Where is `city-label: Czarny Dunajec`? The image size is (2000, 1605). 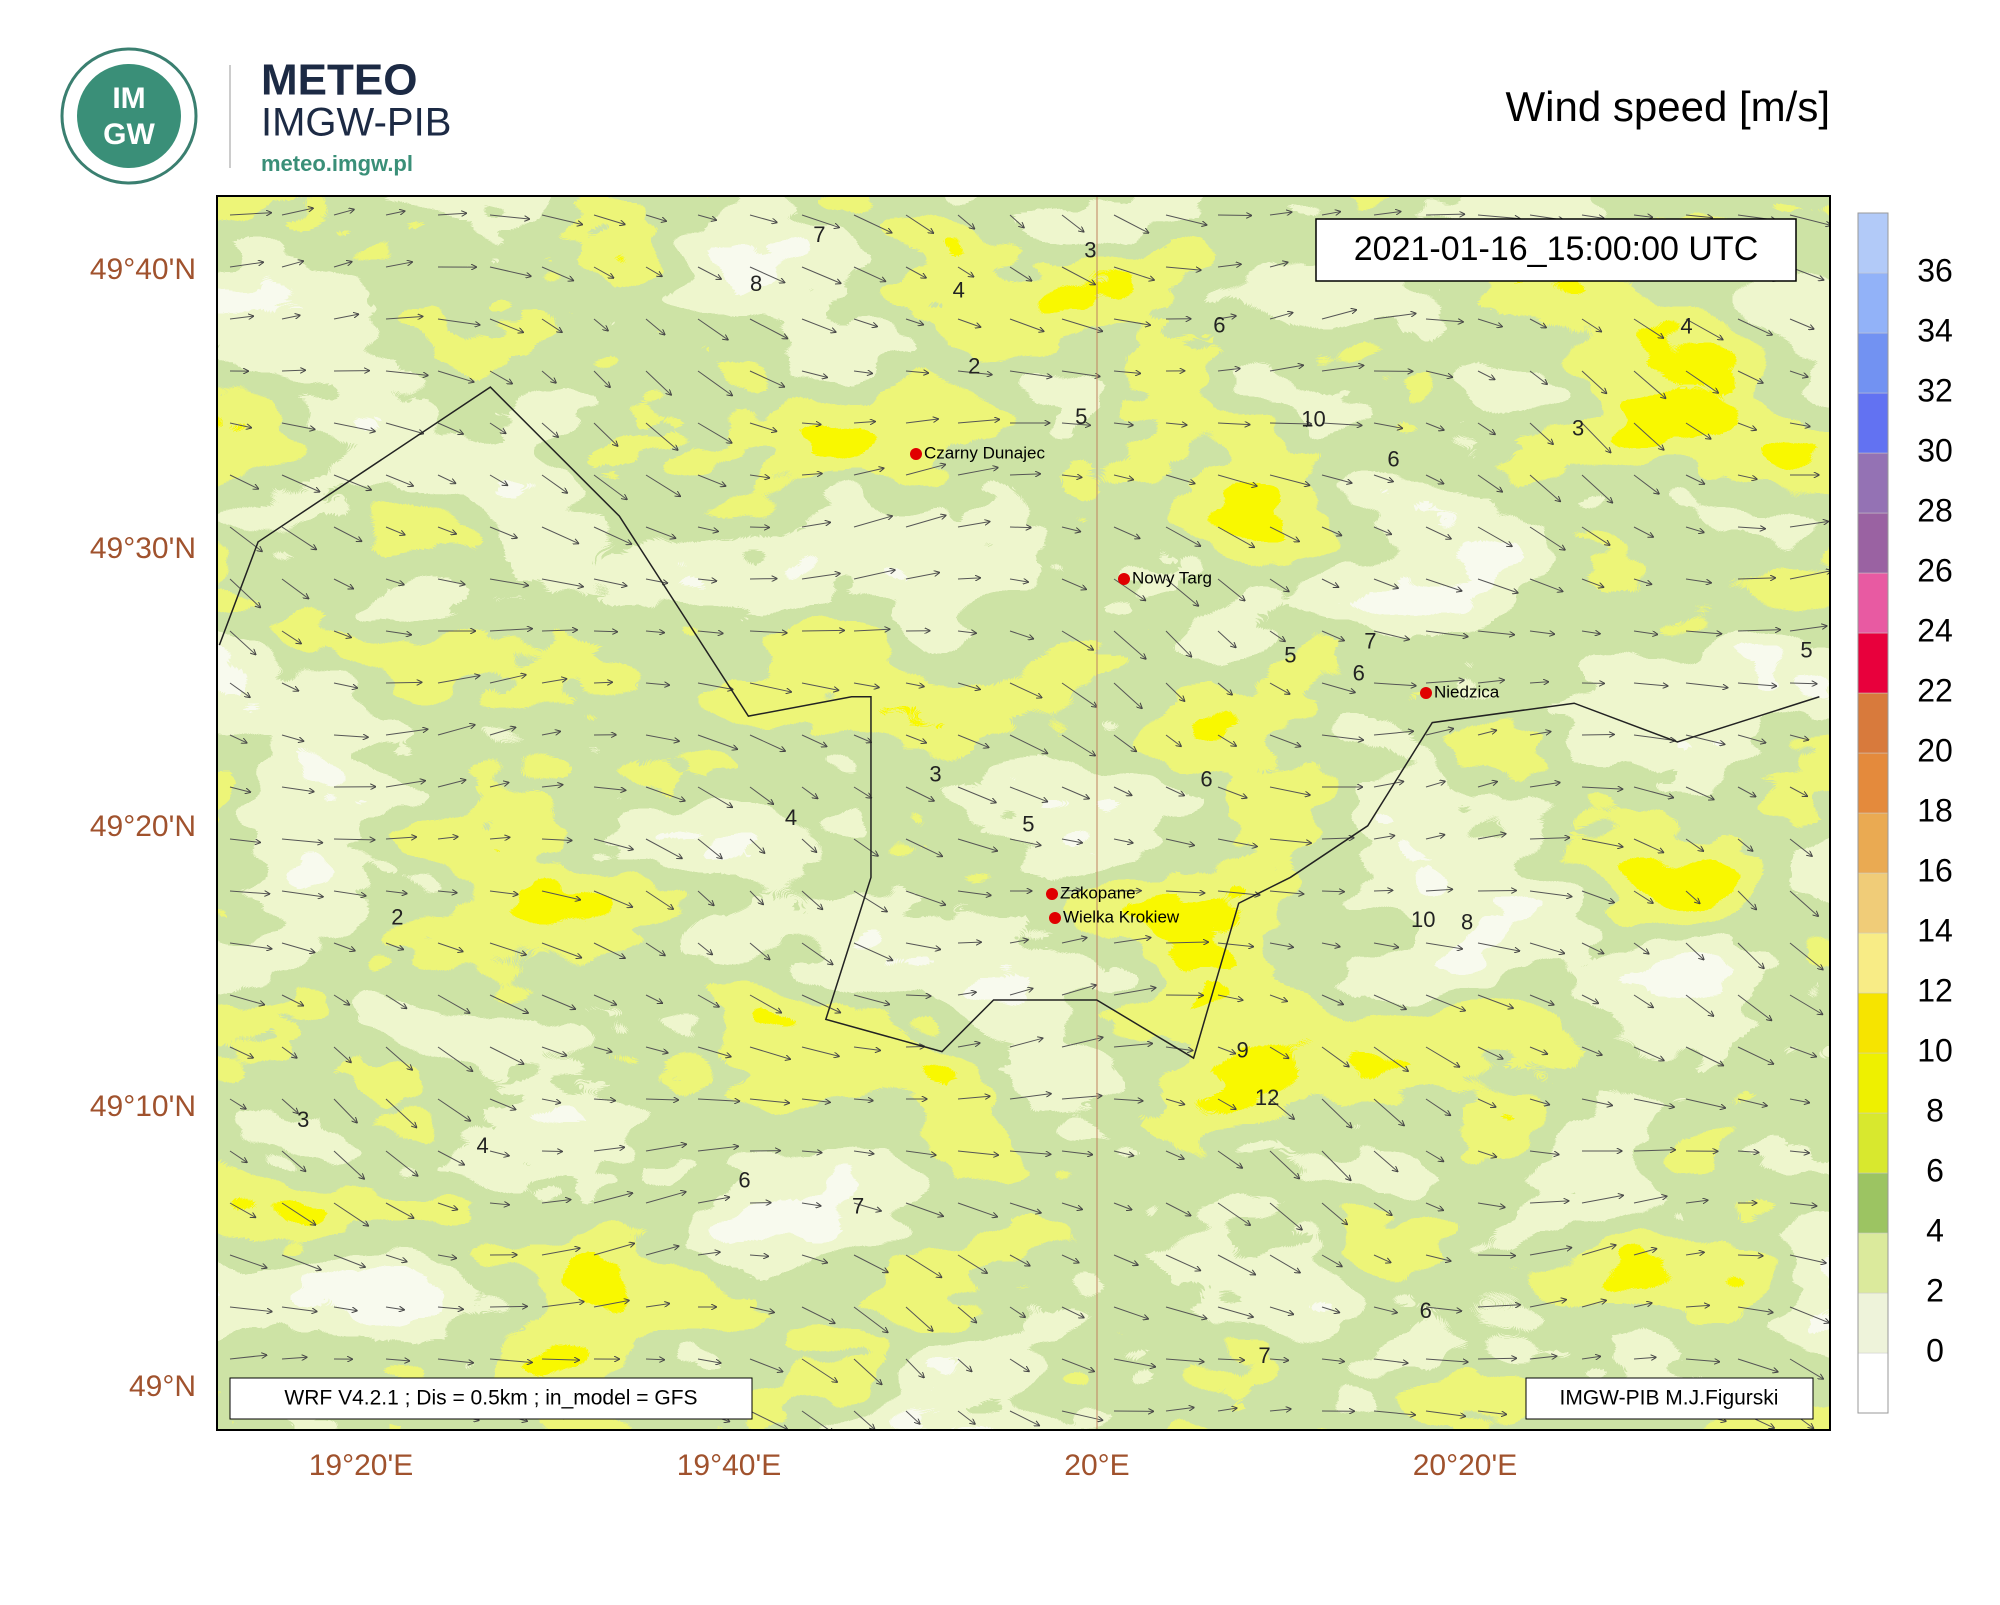
city-label: Czarny Dunajec is located at coordinates (984, 452).